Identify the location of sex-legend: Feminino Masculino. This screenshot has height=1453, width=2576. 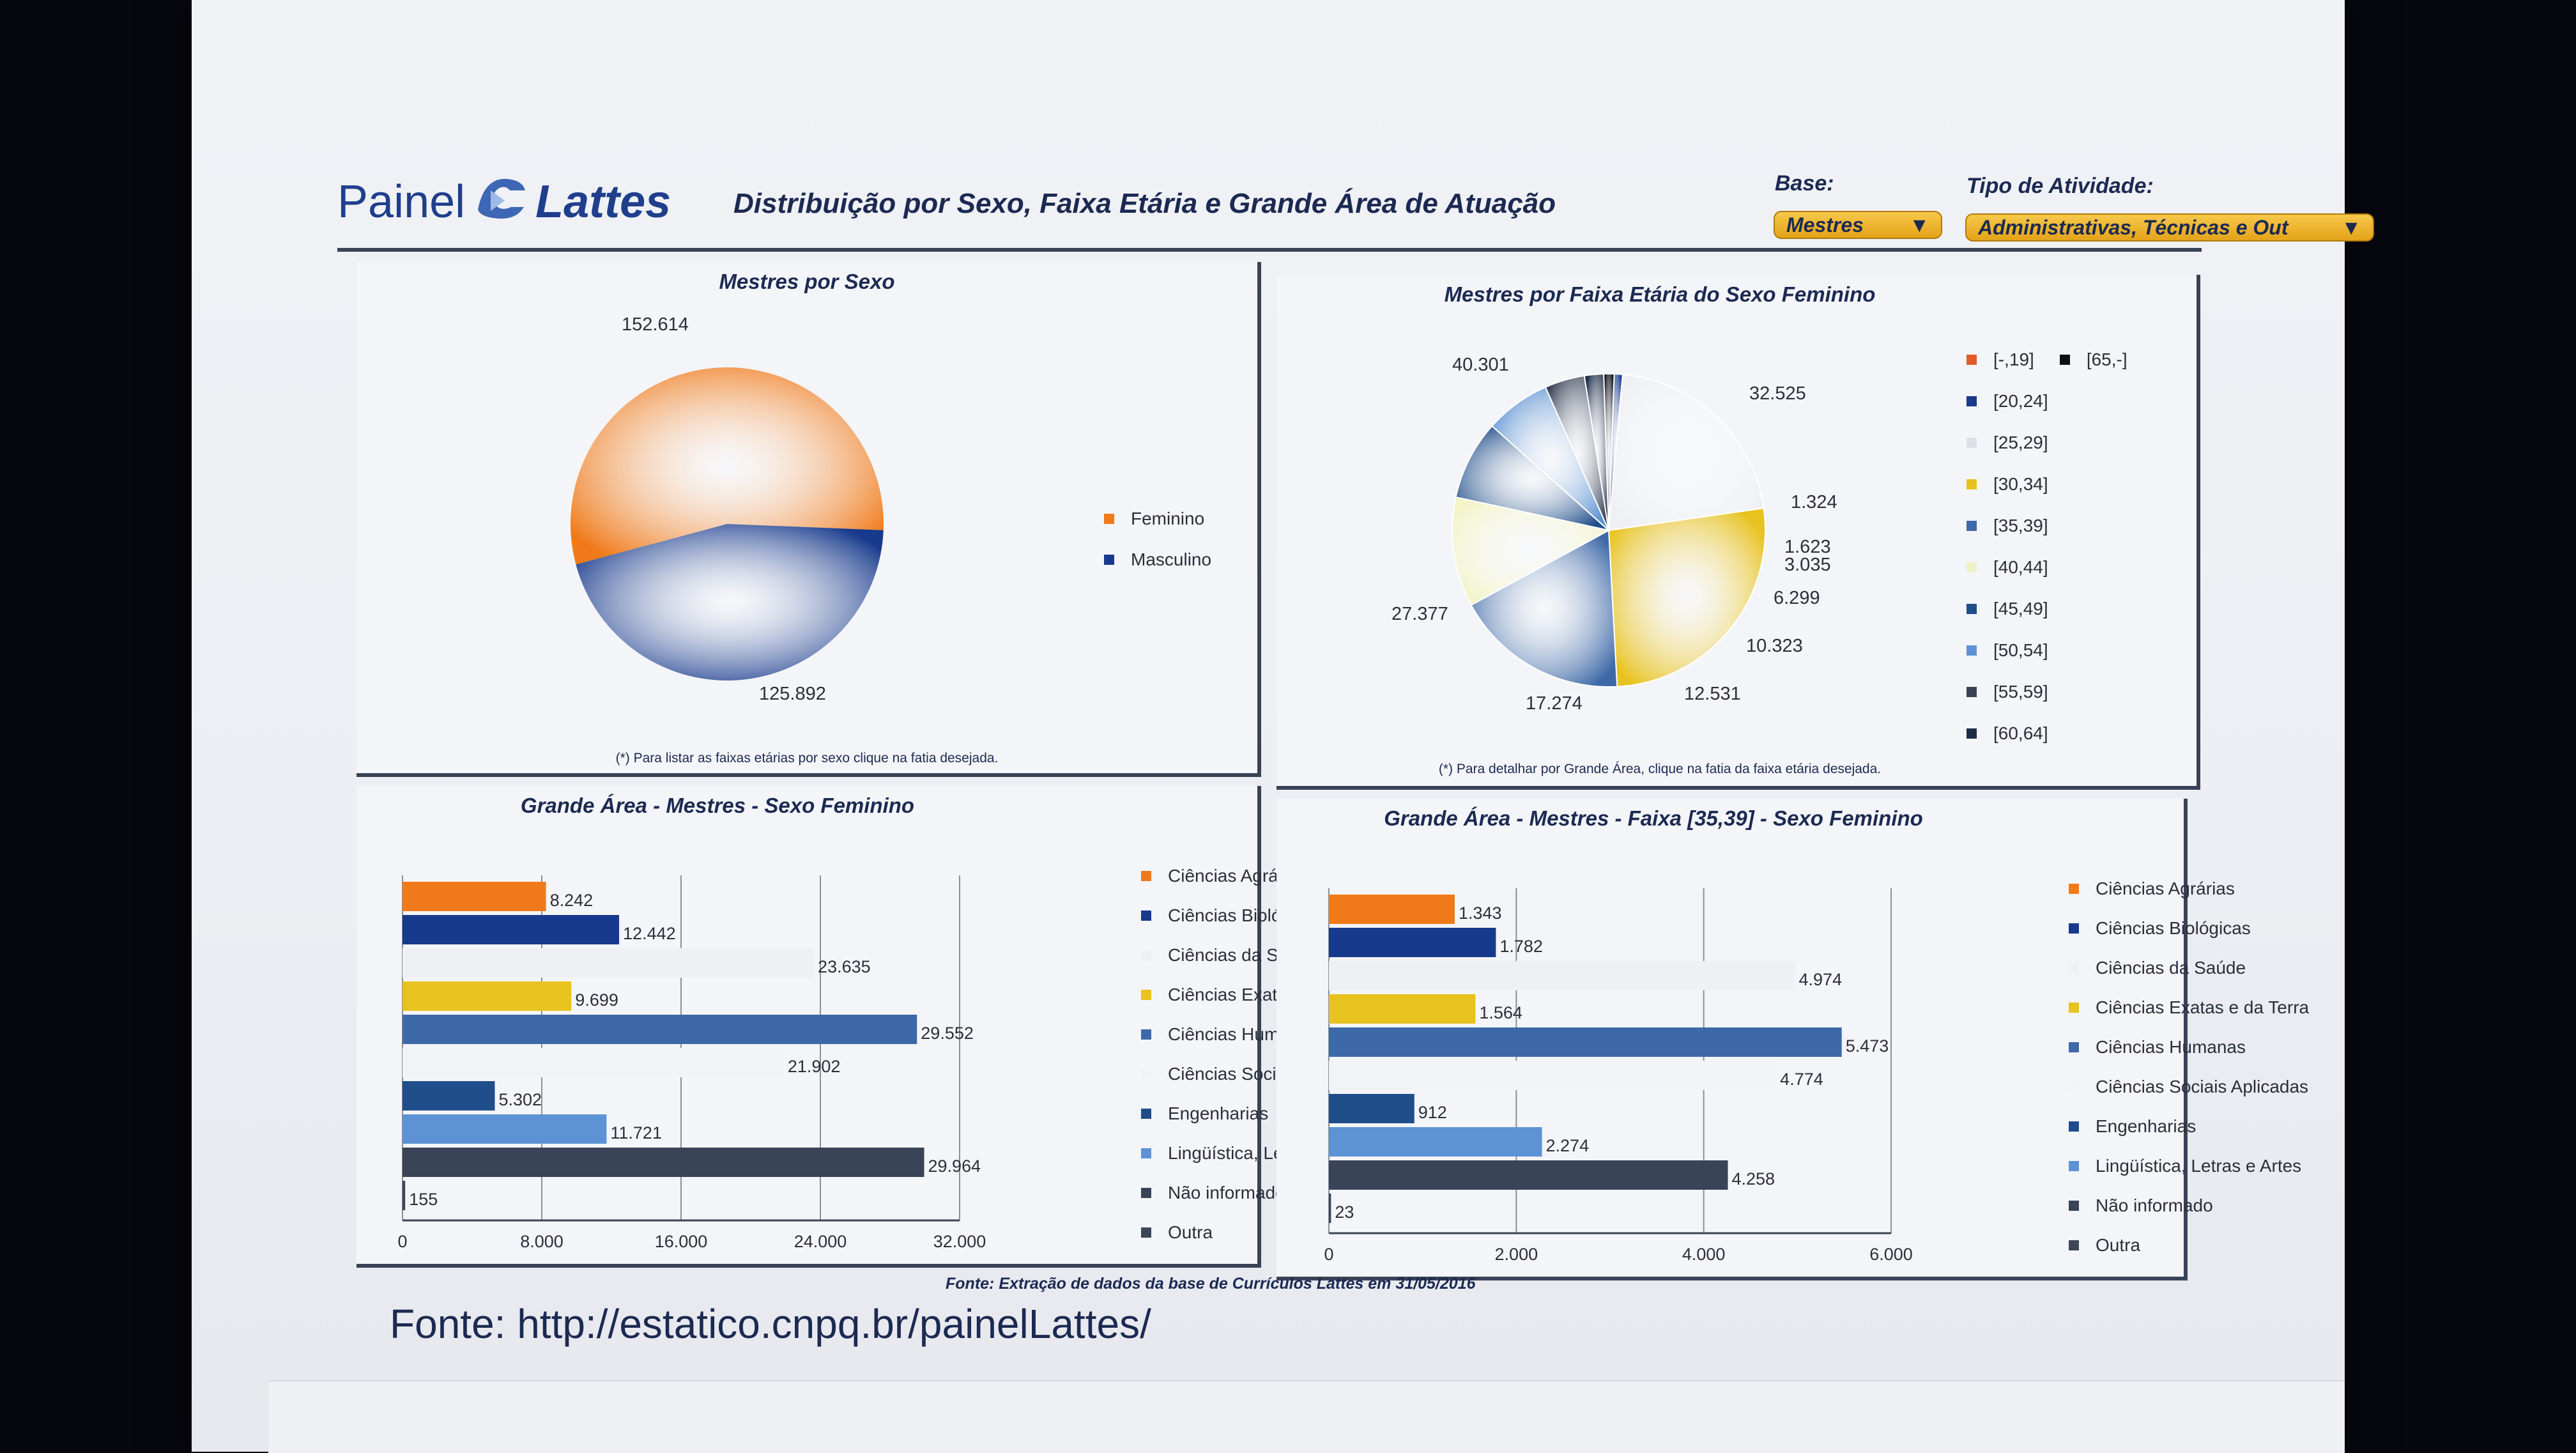
(1157, 539).